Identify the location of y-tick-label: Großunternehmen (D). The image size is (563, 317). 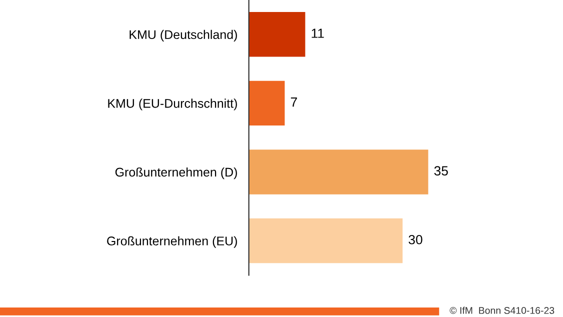
(176, 173).